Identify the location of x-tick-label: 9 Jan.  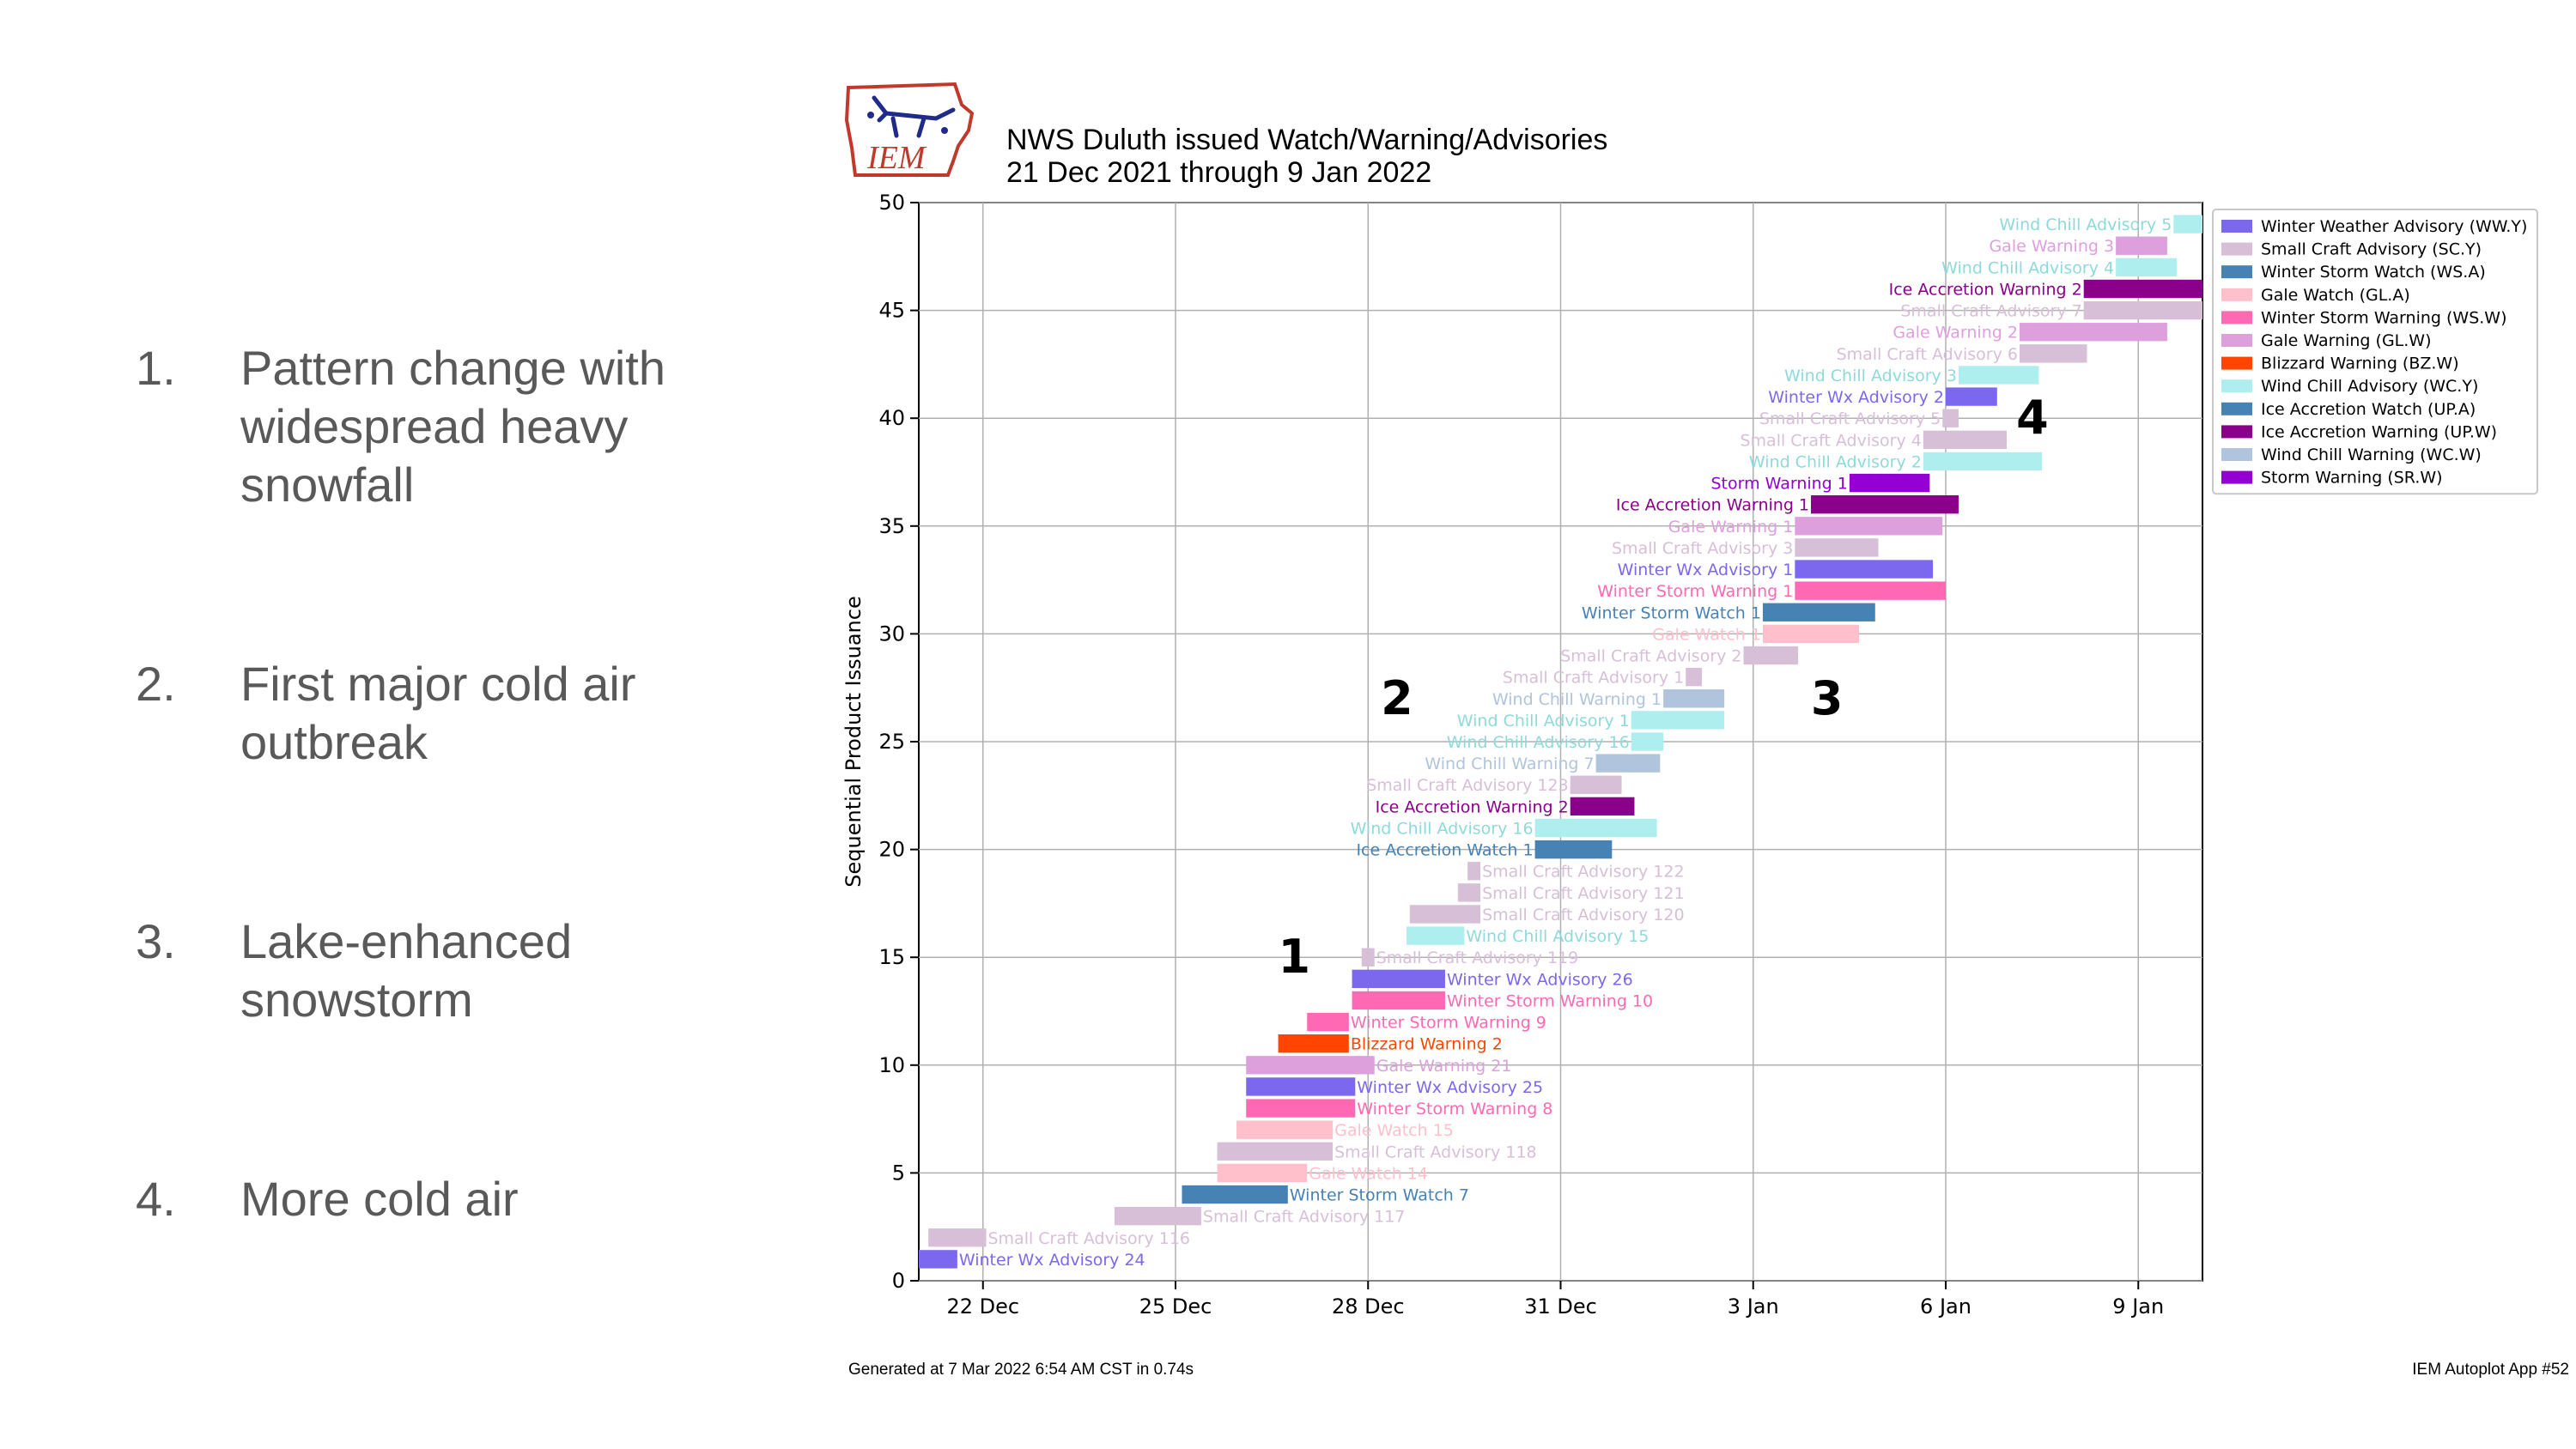
(2138, 1306).